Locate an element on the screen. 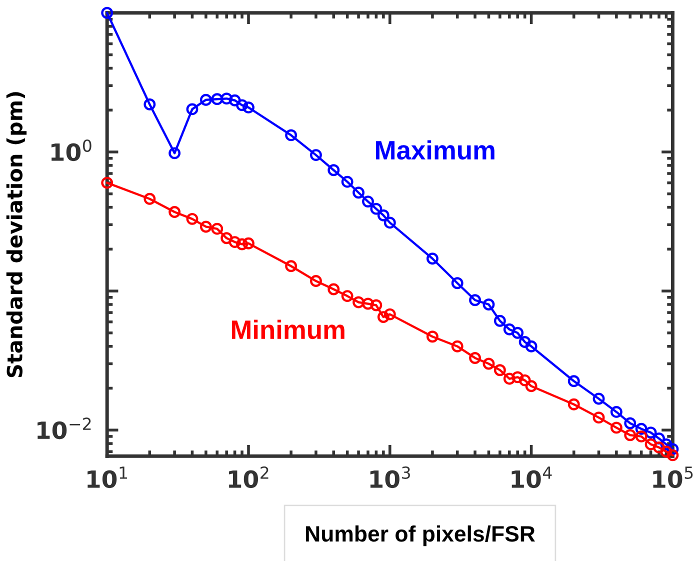 The width and height of the screenshot is (700, 561). x-tick-label: 10$^{3}$ is located at coordinates (390, 477).